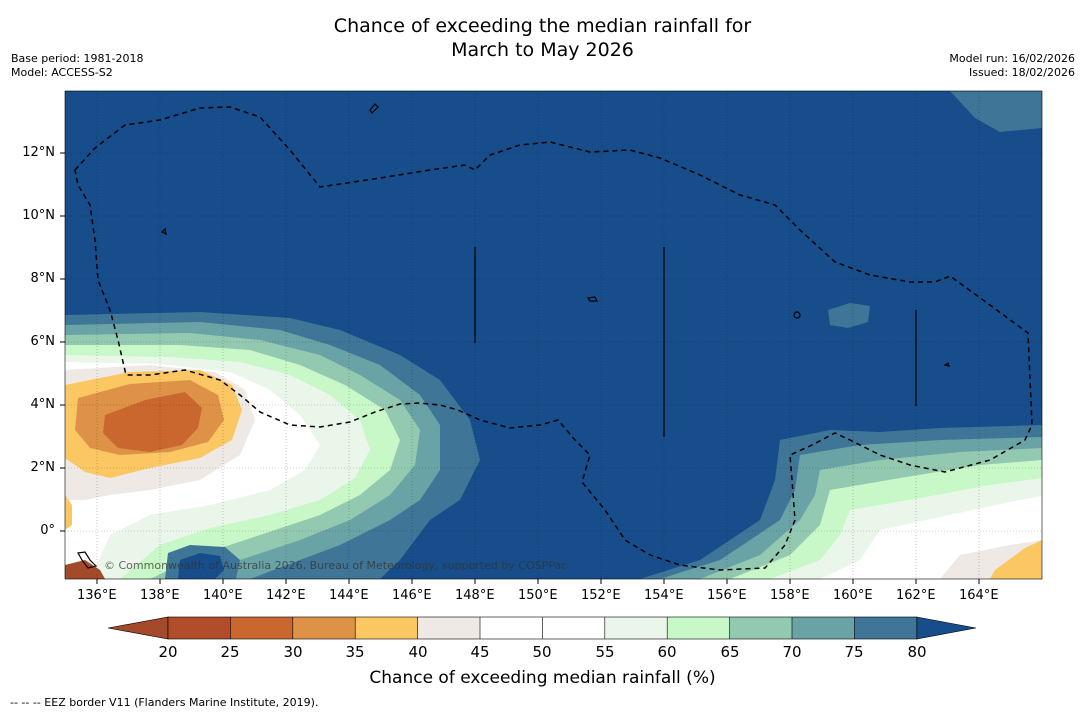 The image size is (1085, 713). What do you see at coordinates (355, 652) in the screenshot?
I see `colorbar-label-35: 35` at bounding box center [355, 652].